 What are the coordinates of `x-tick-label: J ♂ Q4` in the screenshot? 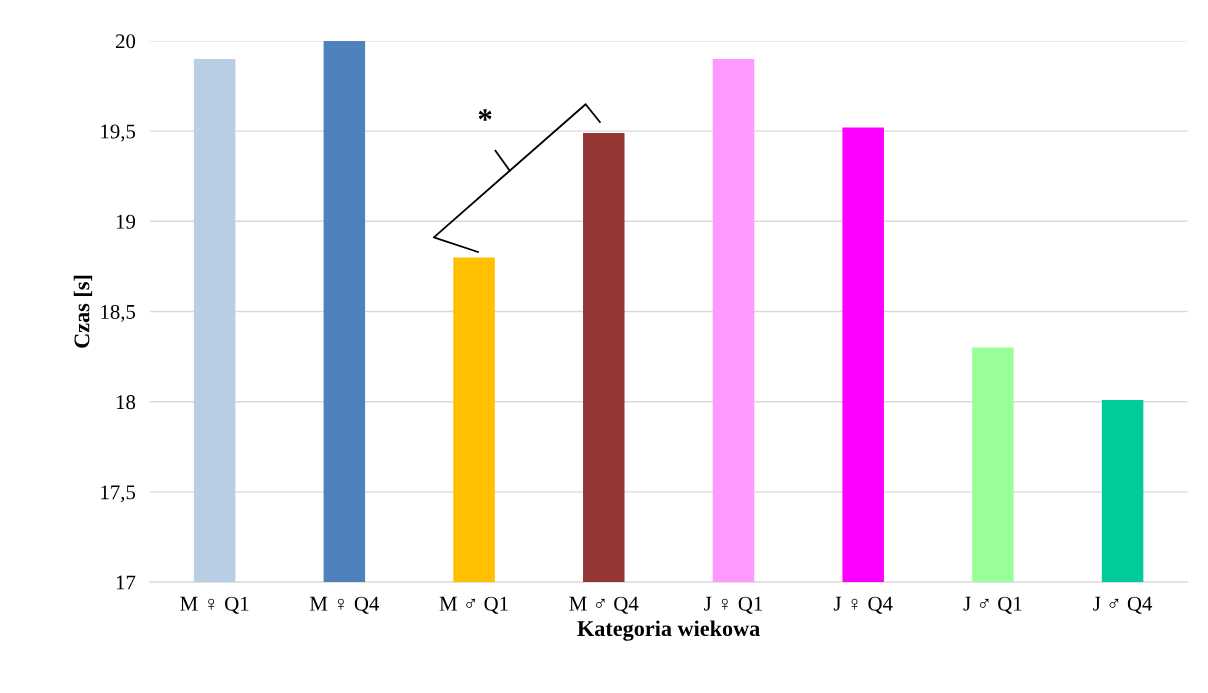 It's located at (1123, 605).